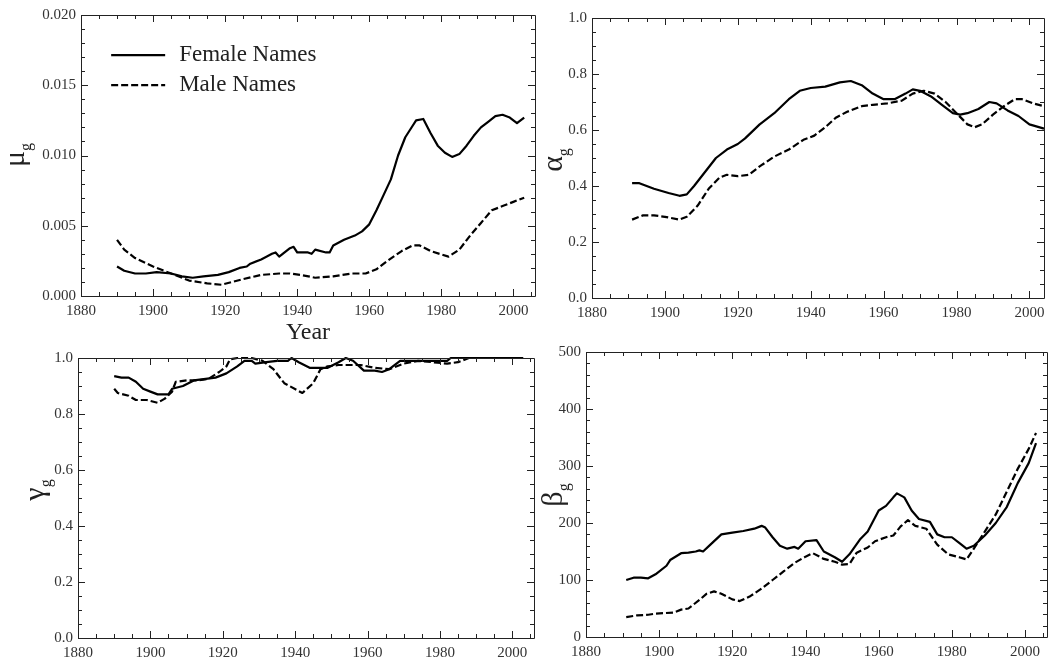  Describe the element at coordinates (831, 525) in the screenshot. I see `line-series` at that location.